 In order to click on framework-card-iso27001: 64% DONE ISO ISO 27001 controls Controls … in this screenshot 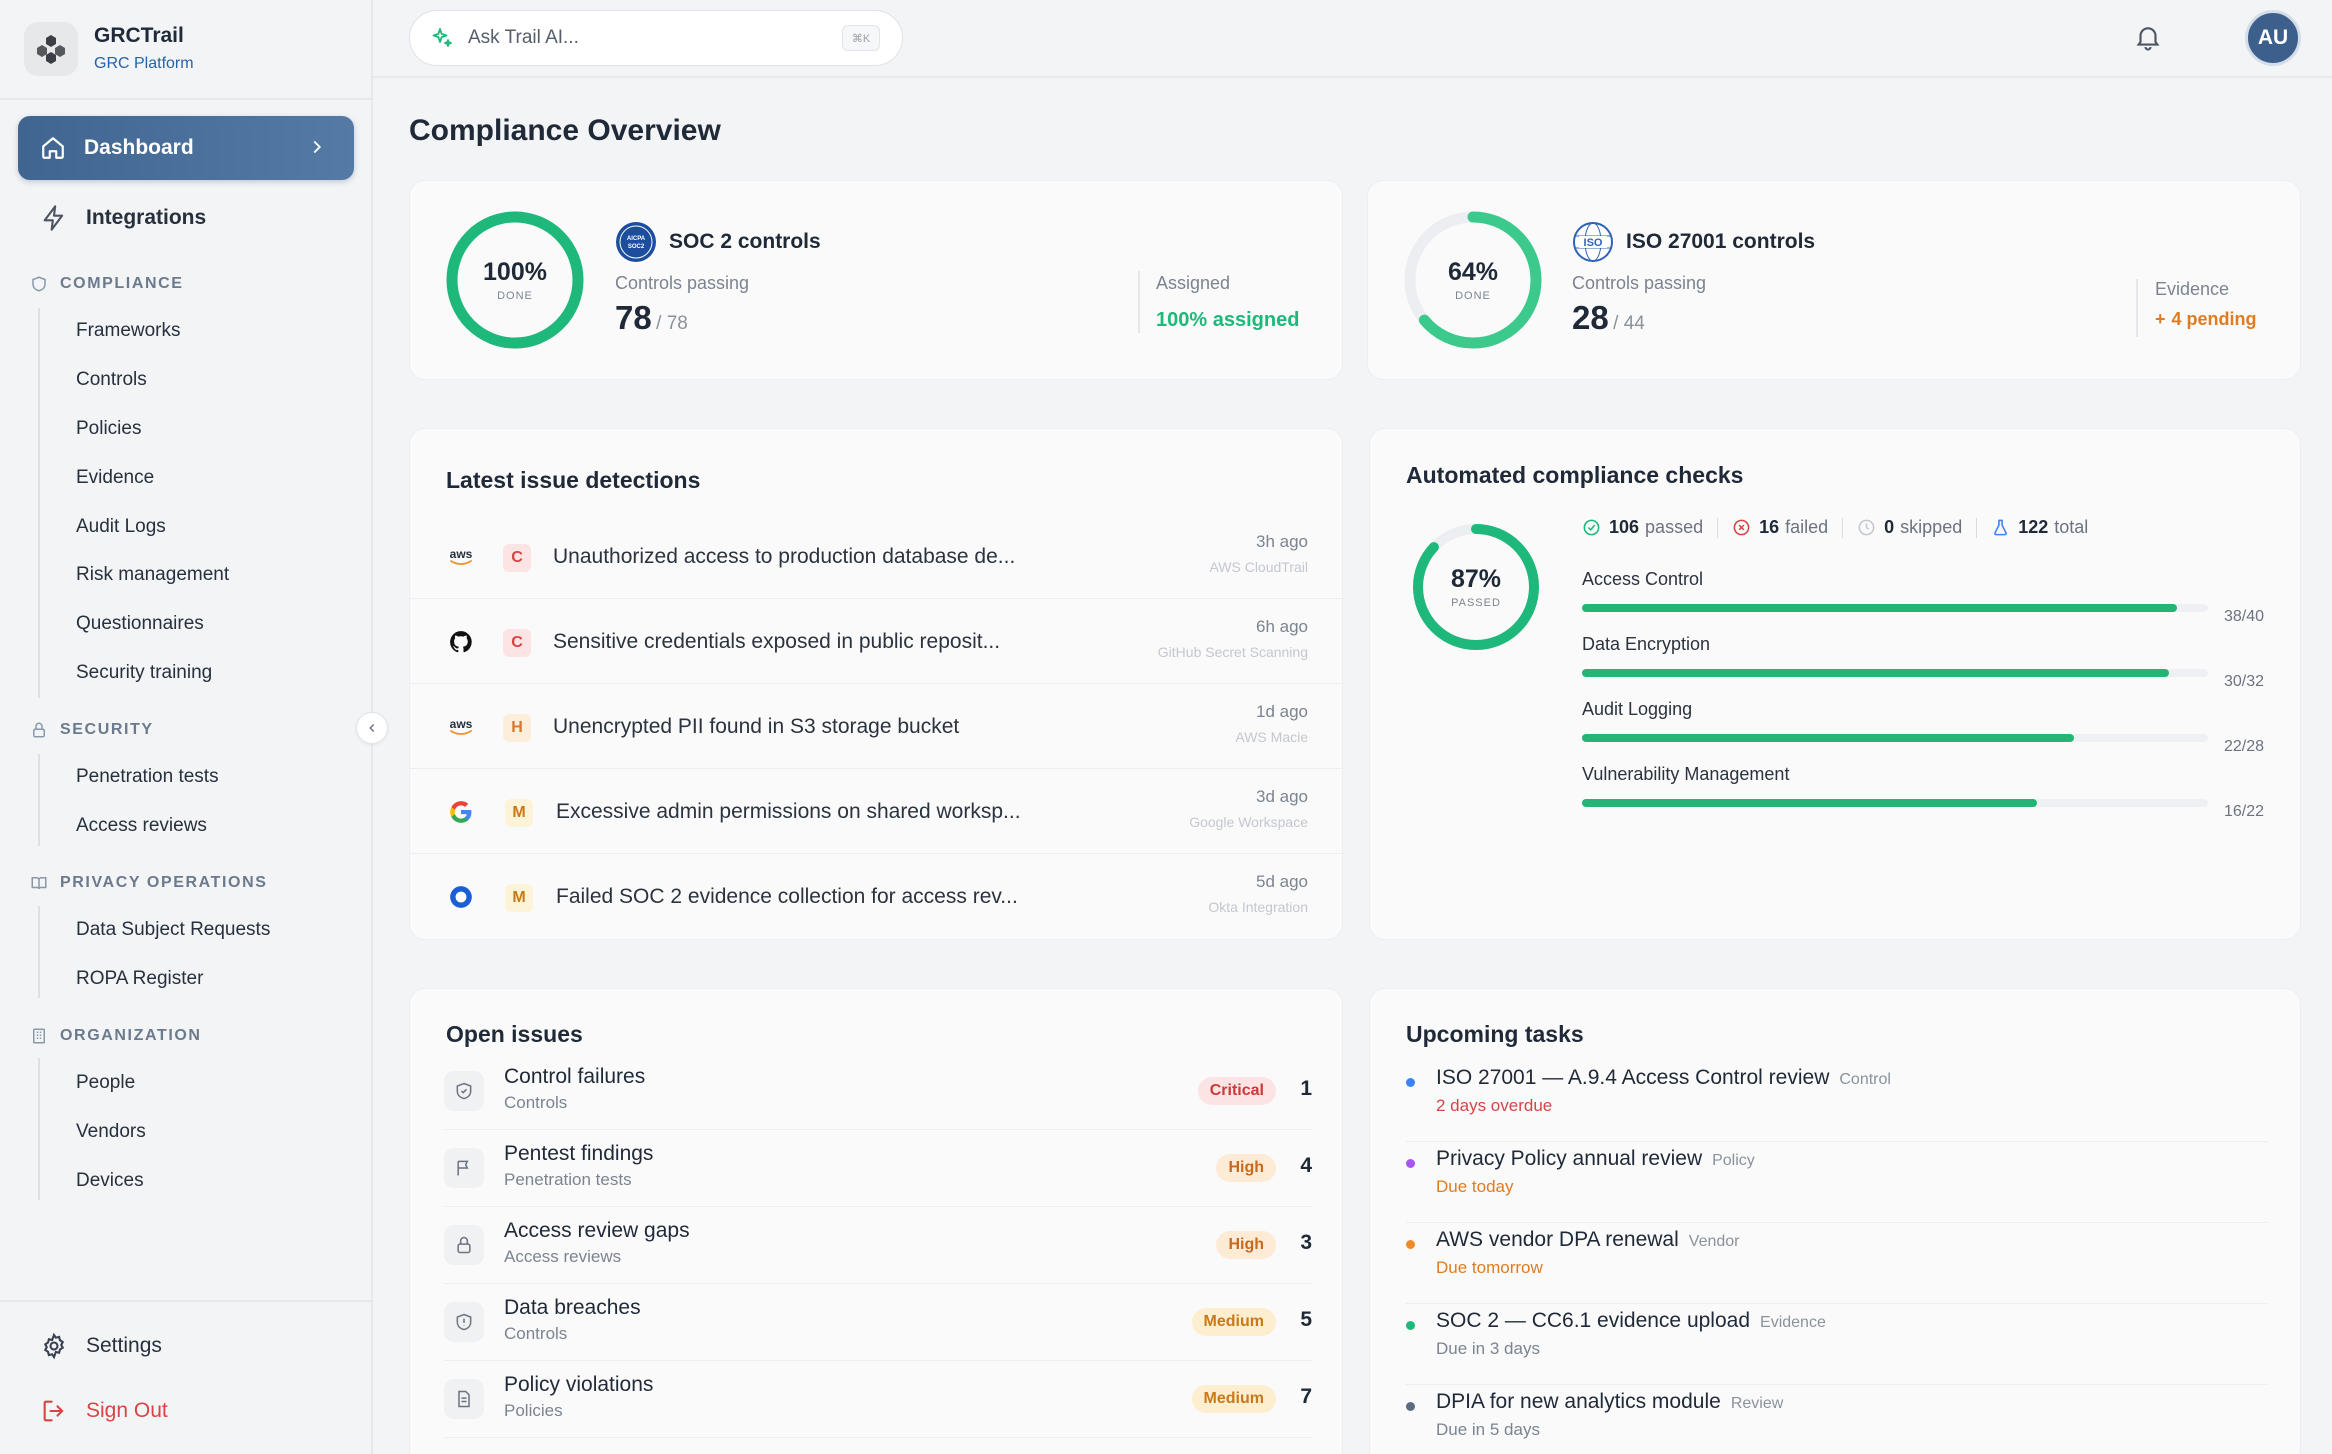, I will do `click(1834, 280)`.